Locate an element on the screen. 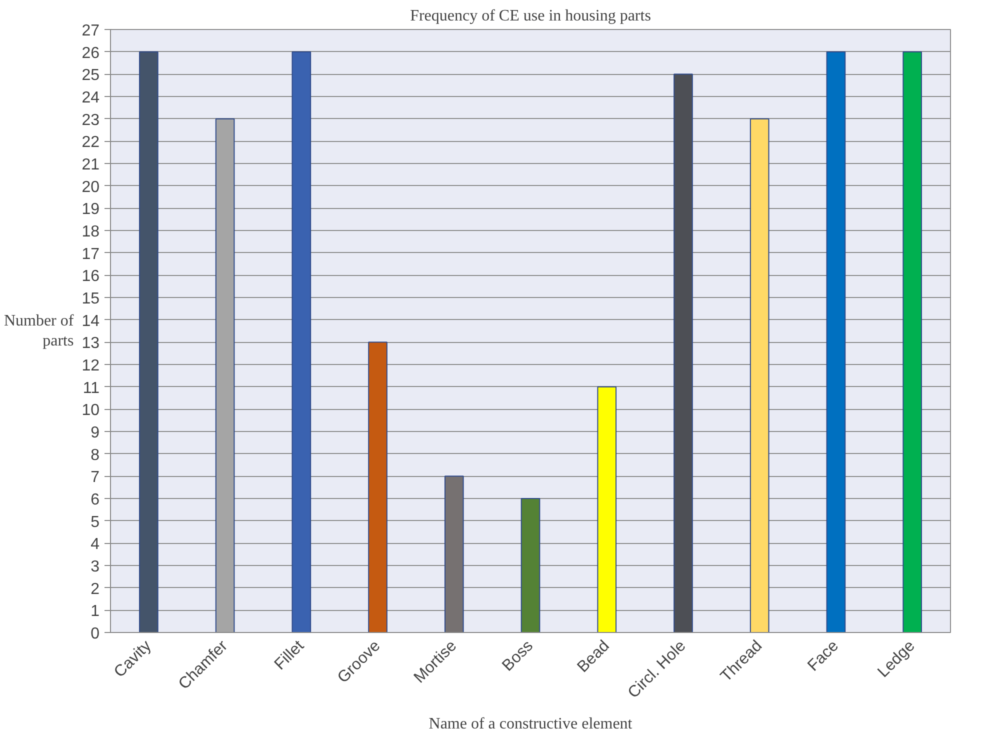 This screenshot has width=982, height=743. y-tick-label: 12 is located at coordinates (91, 366).